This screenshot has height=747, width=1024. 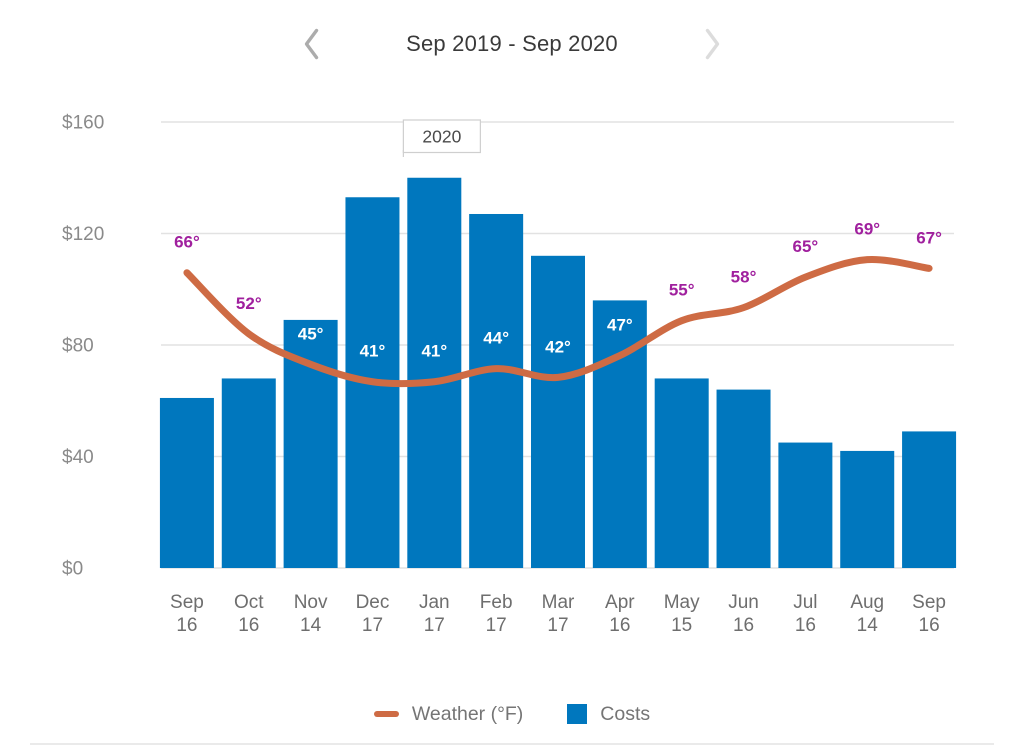 I want to click on legend-costs-label: Costs, so click(x=625, y=713).